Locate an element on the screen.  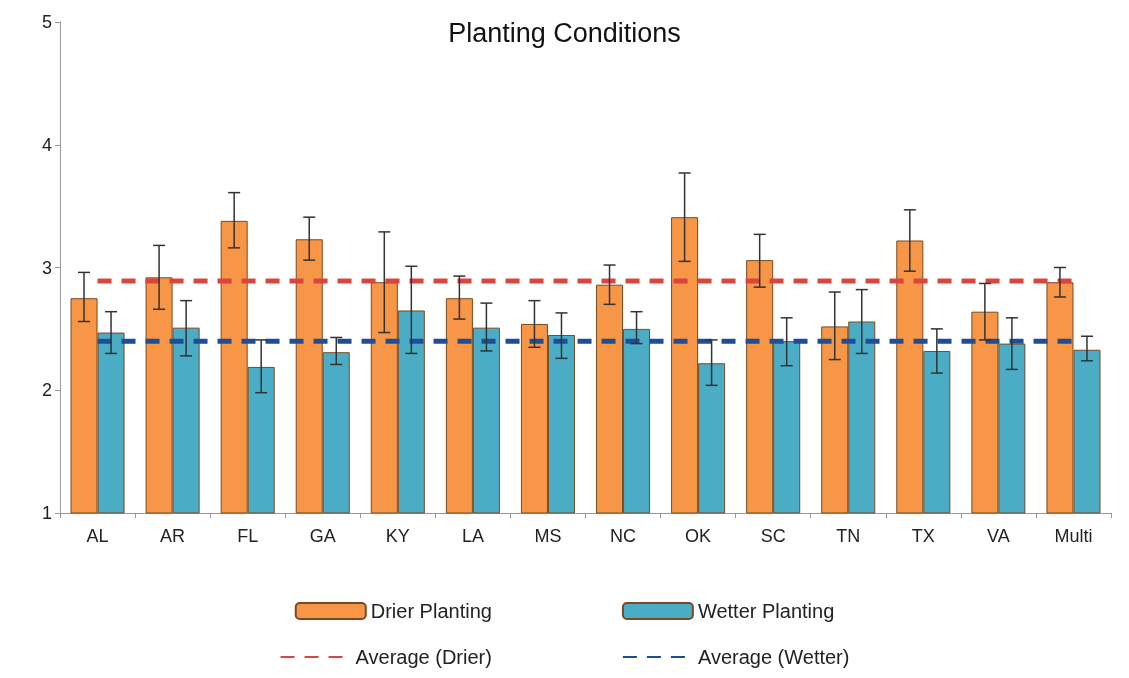
x-tick-label: KY is located at coordinates (397, 536).